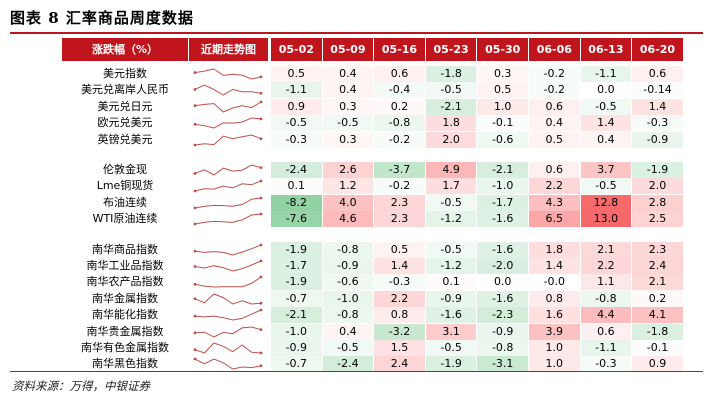 This screenshot has width=713, height=416. What do you see at coordinates (296, 331) in the screenshot?
I see `value-cell: -1.0` at bounding box center [296, 331].